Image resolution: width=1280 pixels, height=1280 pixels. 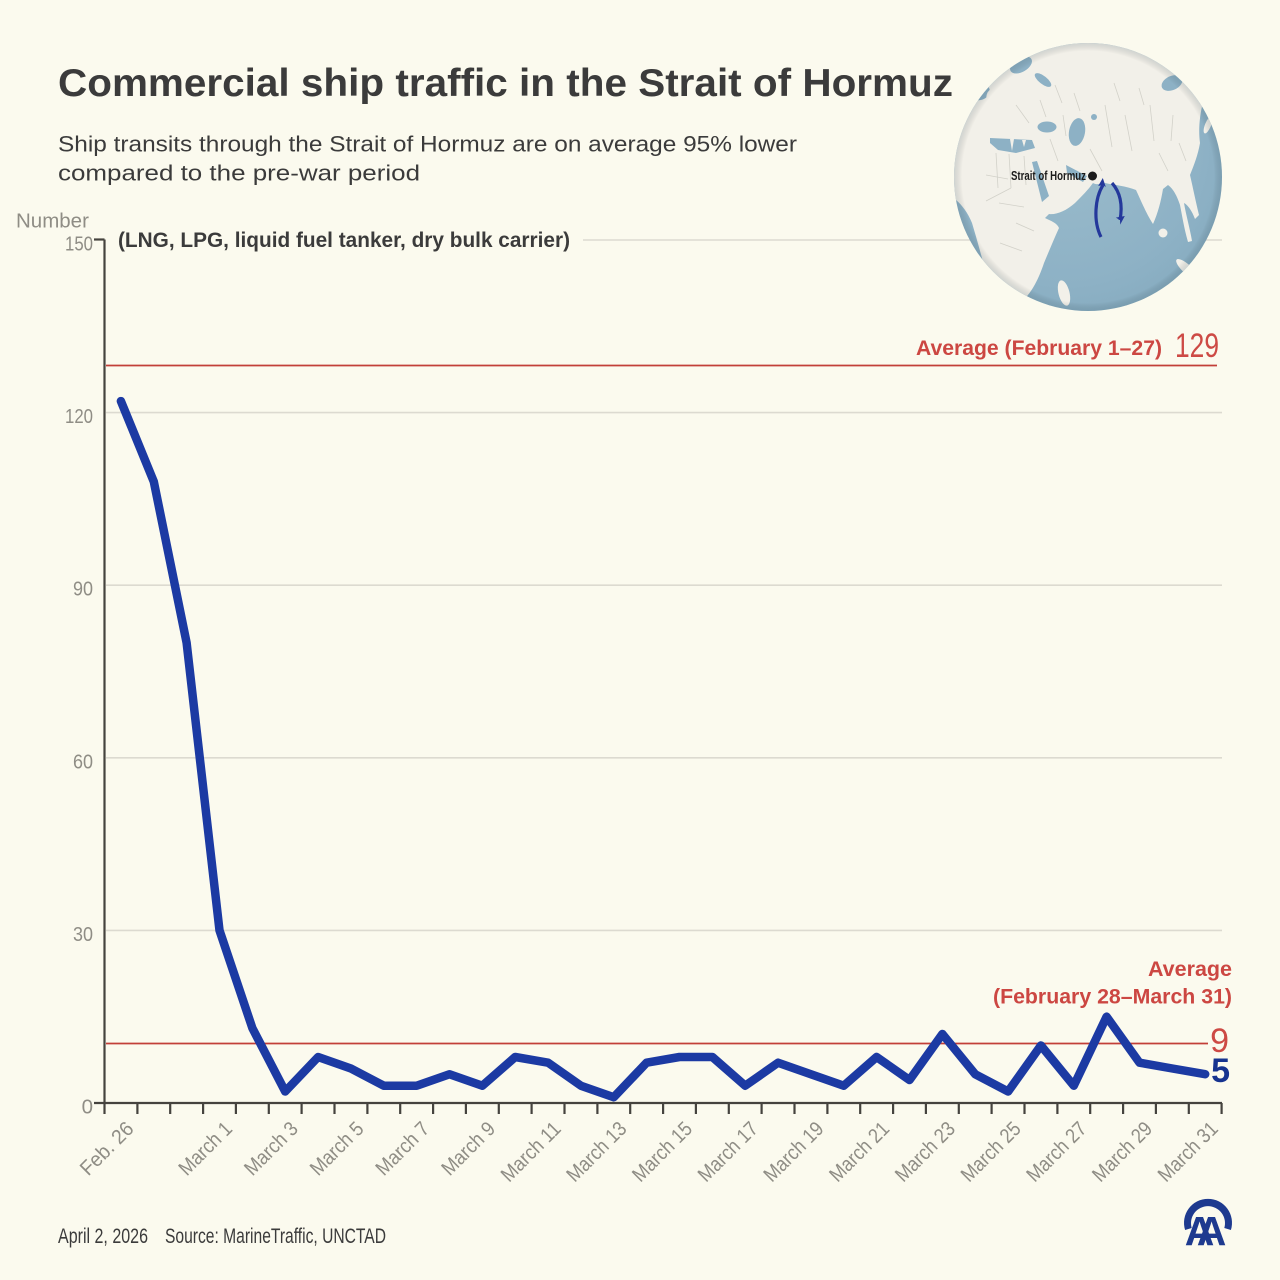 What do you see at coordinates (1190, 969) in the screenshot?
I see `svg-text: Average` at bounding box center [1190, 969].